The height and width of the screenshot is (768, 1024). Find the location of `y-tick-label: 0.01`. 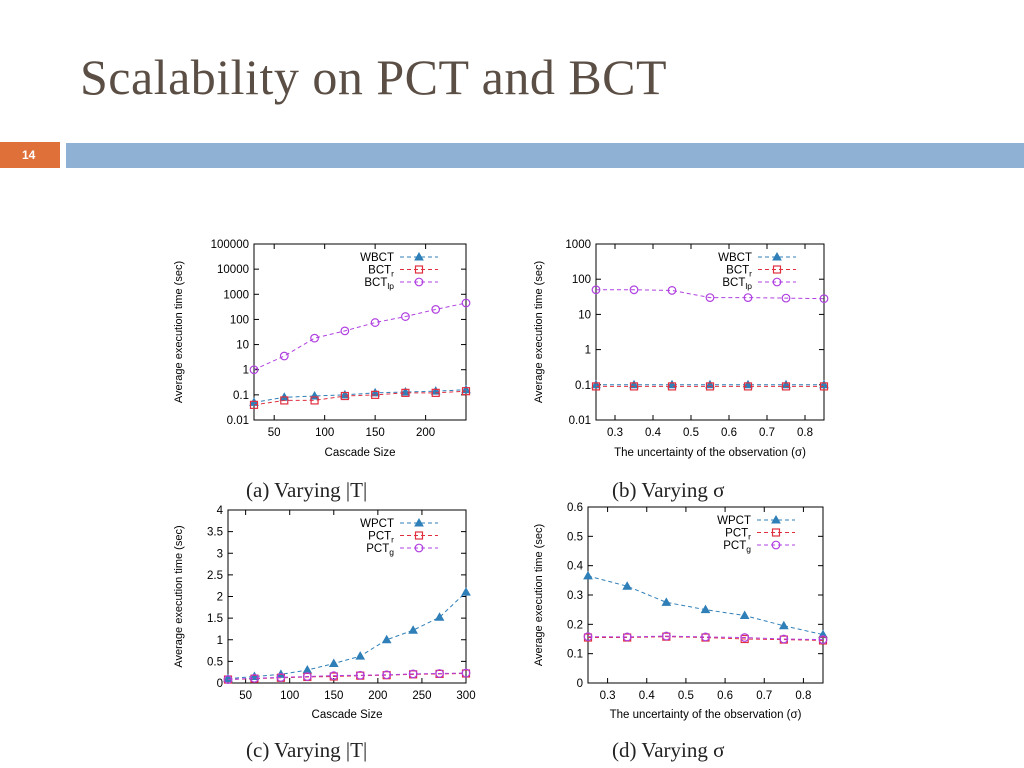

y-tick-label: 0.01 is located at coordinates (580, 421).